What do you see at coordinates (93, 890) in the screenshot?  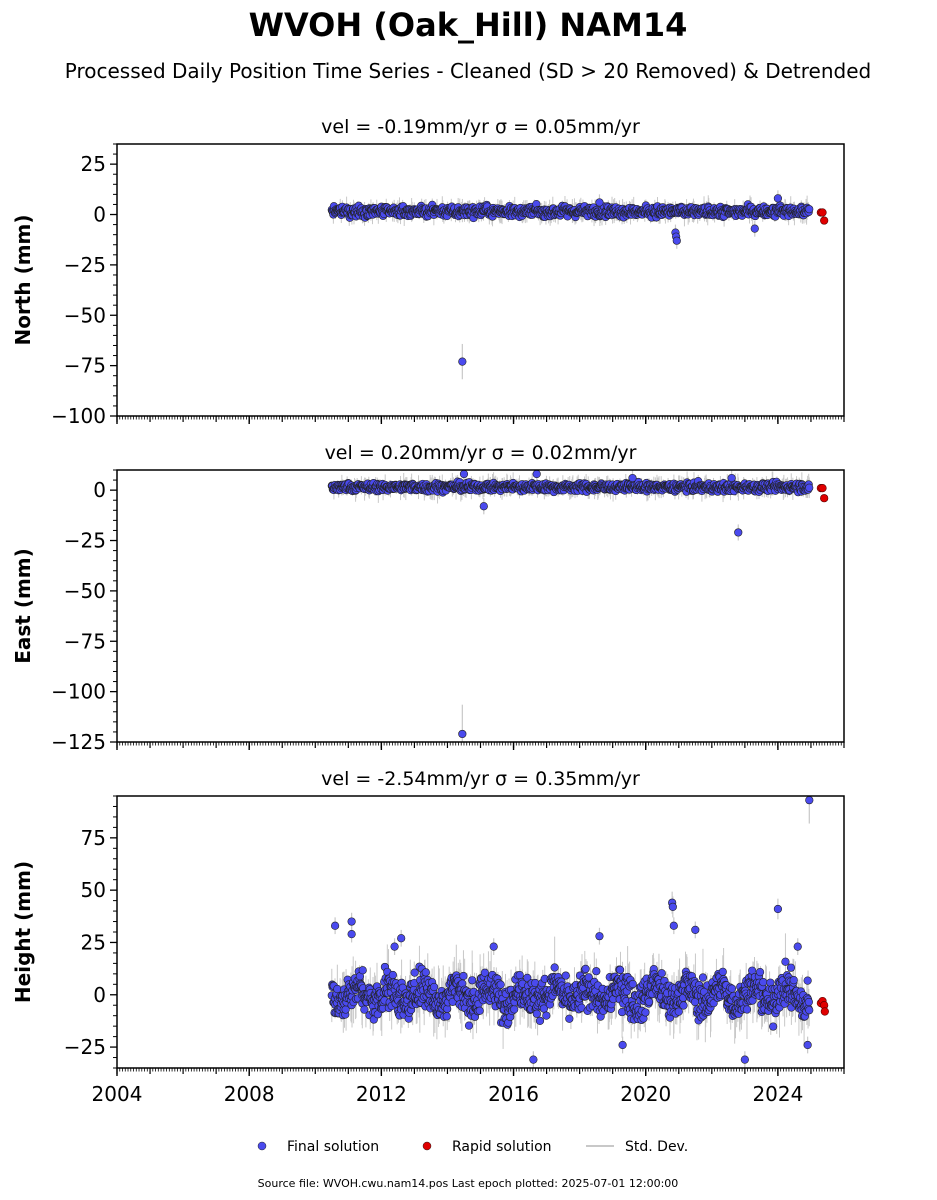 I see `y-tick-label: 50` at bounding box center [93, 890].